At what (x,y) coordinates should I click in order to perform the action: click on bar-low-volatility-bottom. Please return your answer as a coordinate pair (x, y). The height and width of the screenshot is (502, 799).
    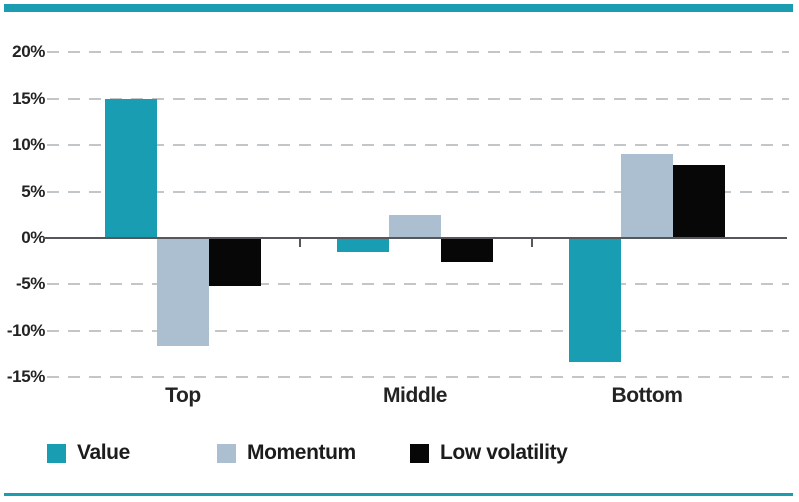
    Looking at the image, I should click on (699, 201).